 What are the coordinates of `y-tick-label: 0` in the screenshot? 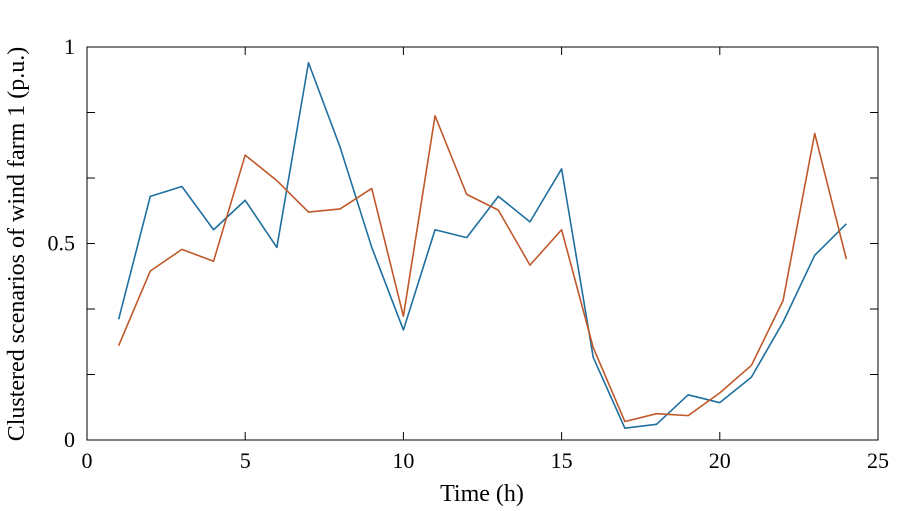 It's located at (69, 439).